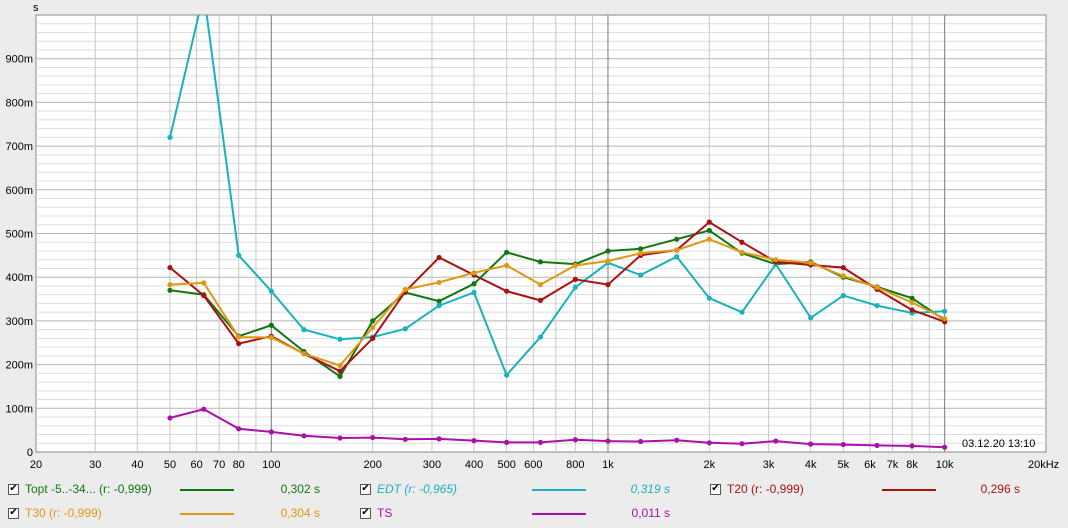 The height and width of the screenshot is (528, 1068). Describe the element at coordinates (170, 465) in the screenshot. I see `x-tick-label: 50` at that location.